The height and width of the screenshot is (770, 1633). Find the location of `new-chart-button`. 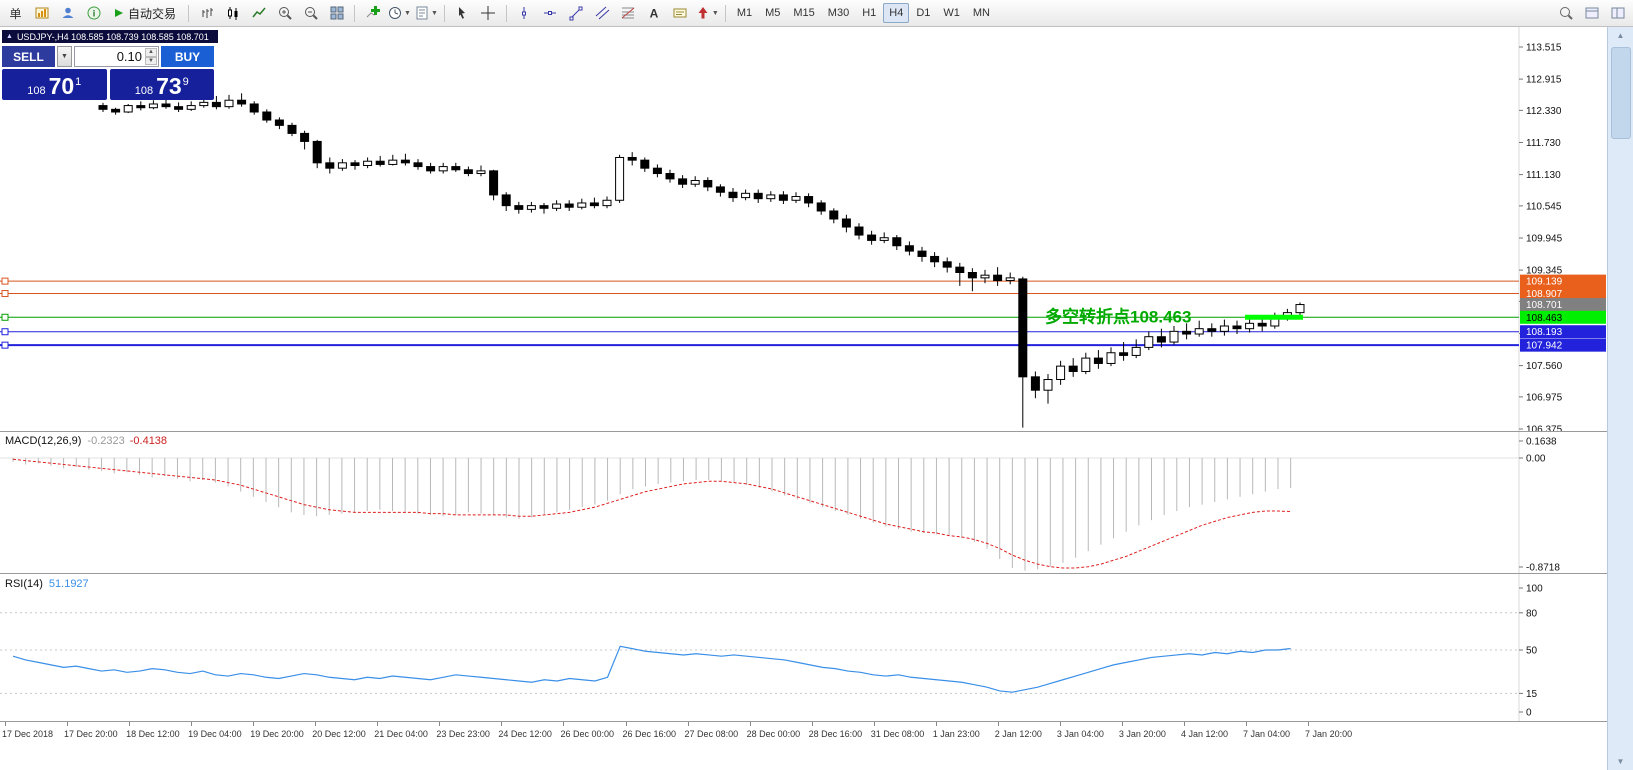

new-chart-button is located at coordinates (41, 13).